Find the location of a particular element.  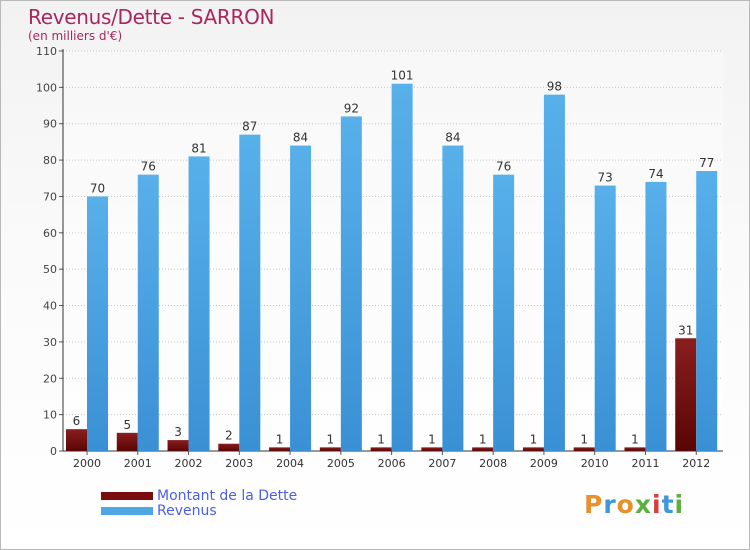

x-tick-label: 2006 is located at coordinates (392, 463).